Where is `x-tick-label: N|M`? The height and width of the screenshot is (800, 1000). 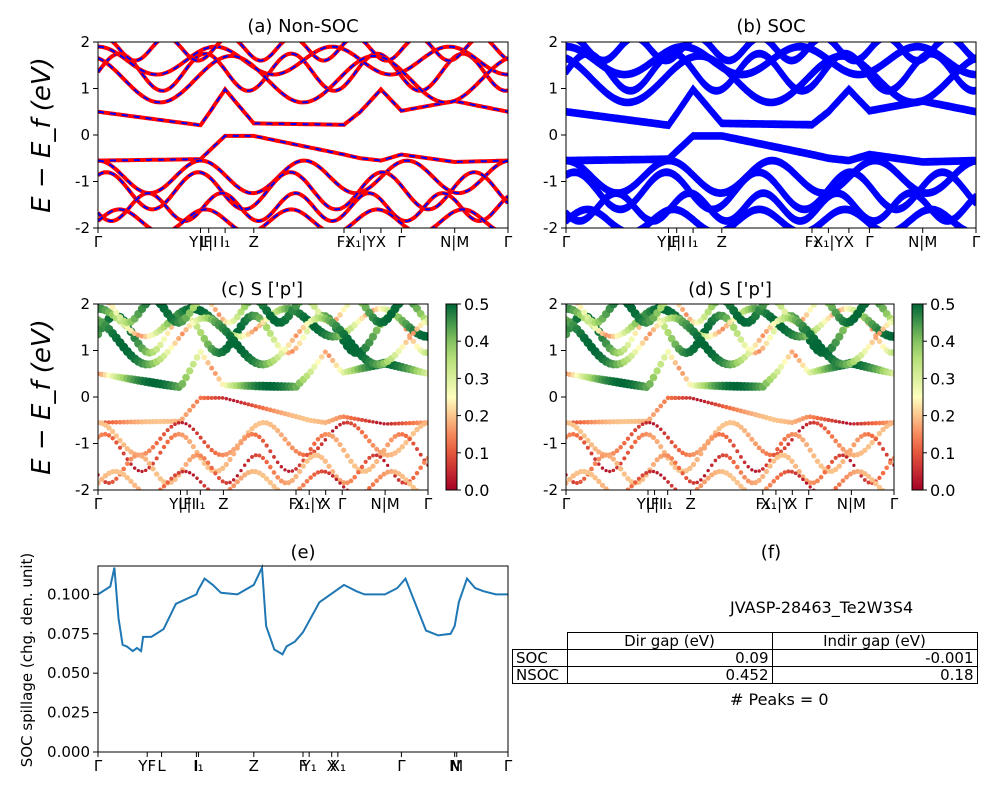
x-tick-label: N|M is located at coordinates (851, 504).